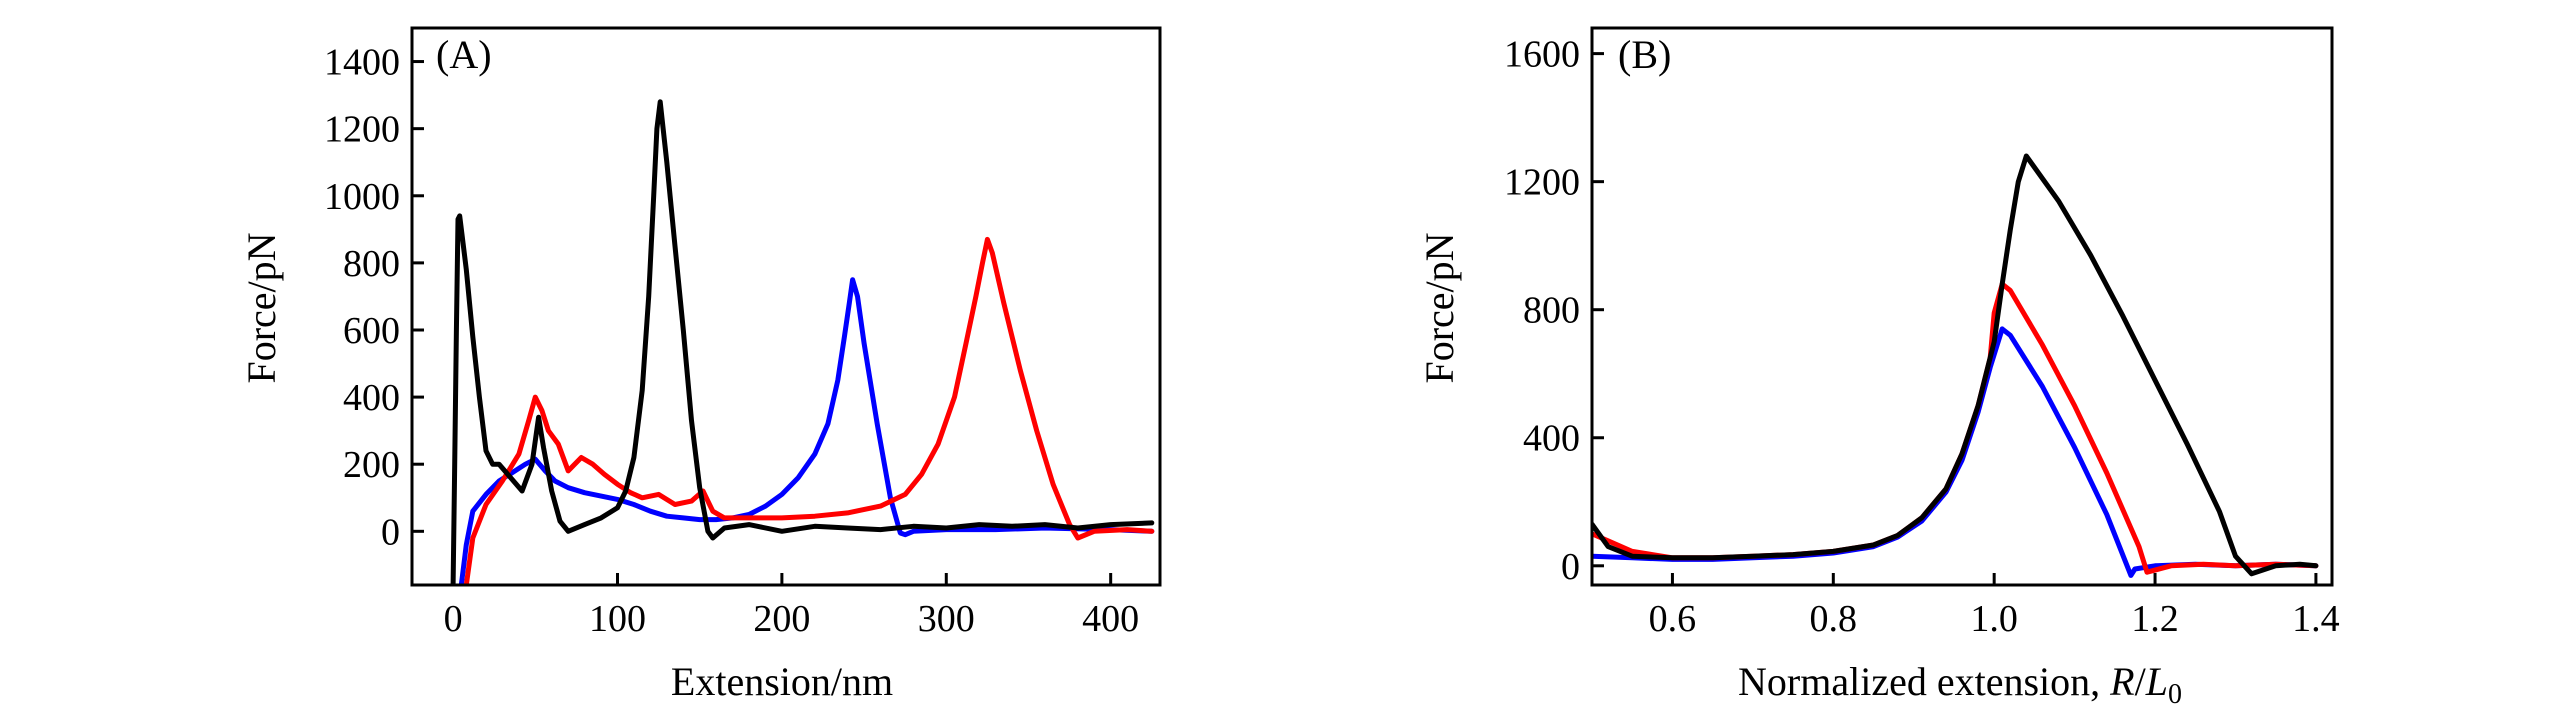  I want to click on panel-a-y-tick-label: 1400, so click(362, 63).